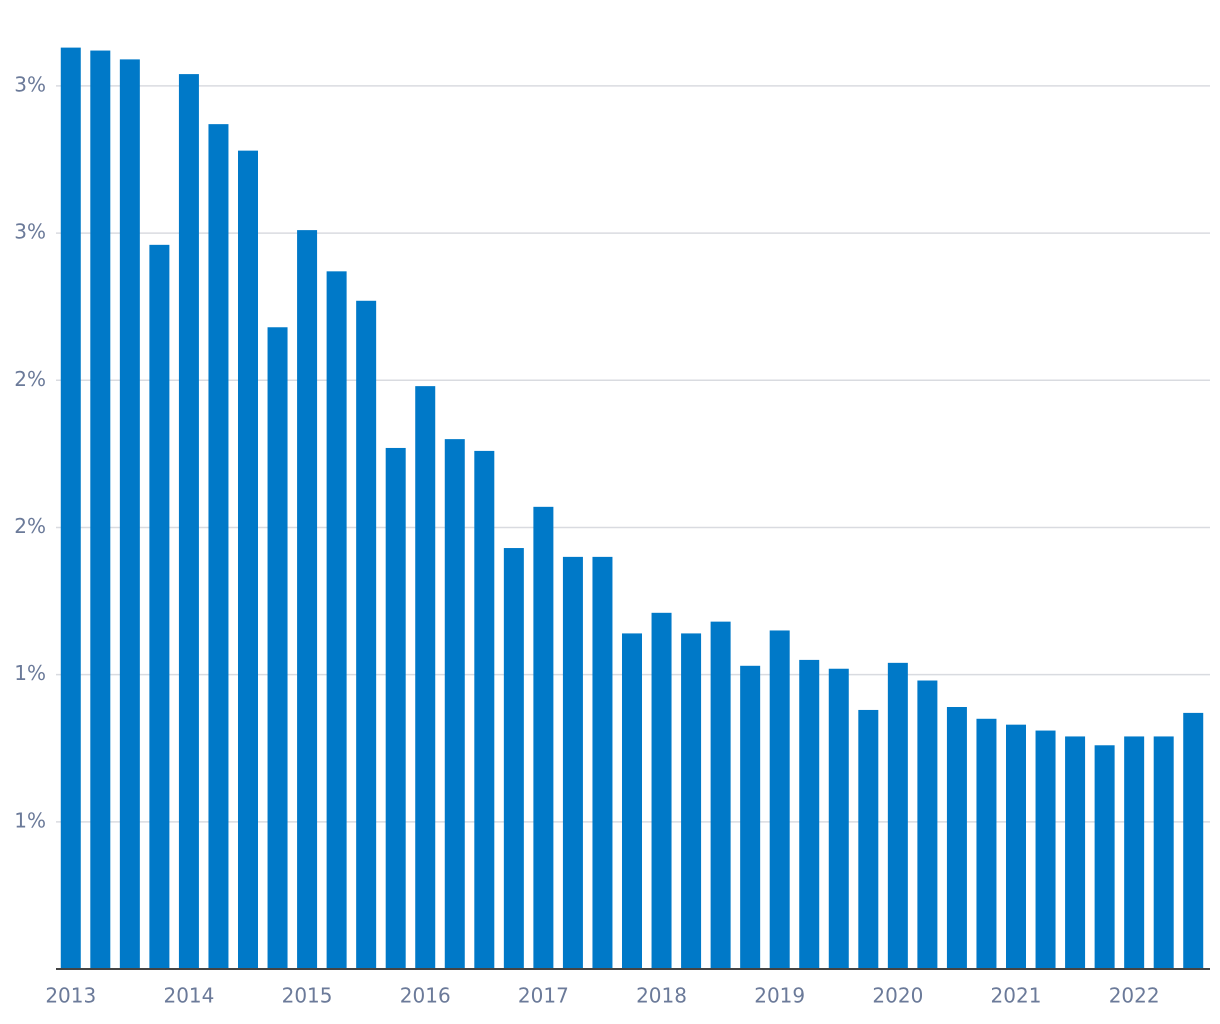 This screenshot has width=1220, height=1024. What do you see at coordinates (425, 996) in the screenshot?
I see `x-tick-label: 2016` at bounding box center [425, 996].